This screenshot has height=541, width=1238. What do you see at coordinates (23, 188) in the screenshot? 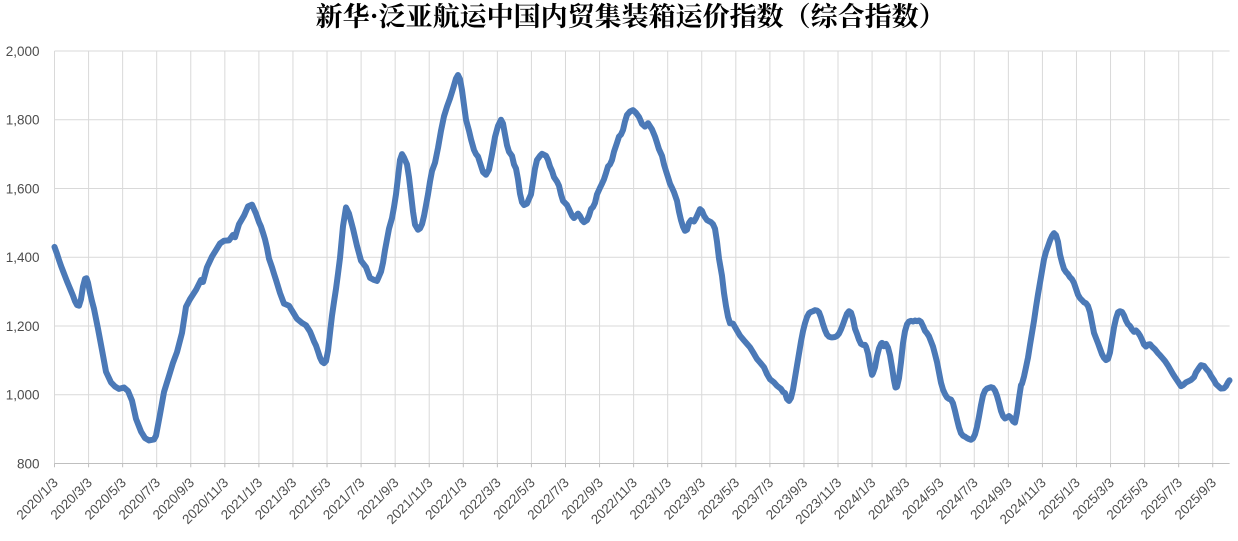
I see `svg-text: 1,600` at bounding box center [23, 188].